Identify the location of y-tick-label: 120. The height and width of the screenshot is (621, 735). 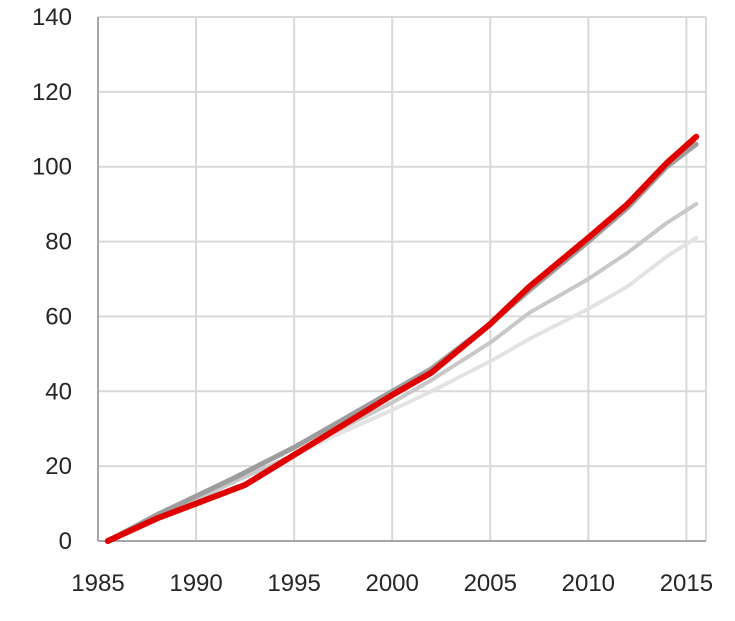
(52, 92).